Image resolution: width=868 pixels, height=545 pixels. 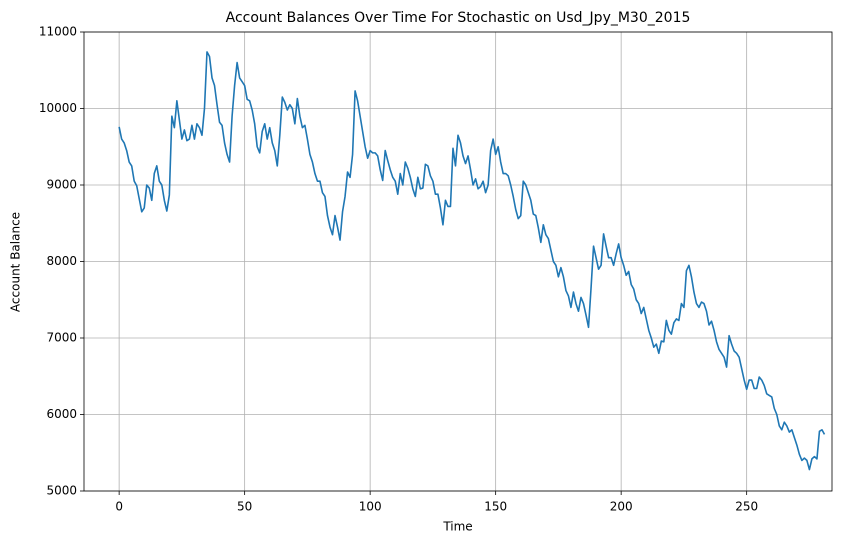 What do you see at coordinates (61, 414) in the screenshot?
I see `y-tick-label: 6000` at bounding box center [61, 414].